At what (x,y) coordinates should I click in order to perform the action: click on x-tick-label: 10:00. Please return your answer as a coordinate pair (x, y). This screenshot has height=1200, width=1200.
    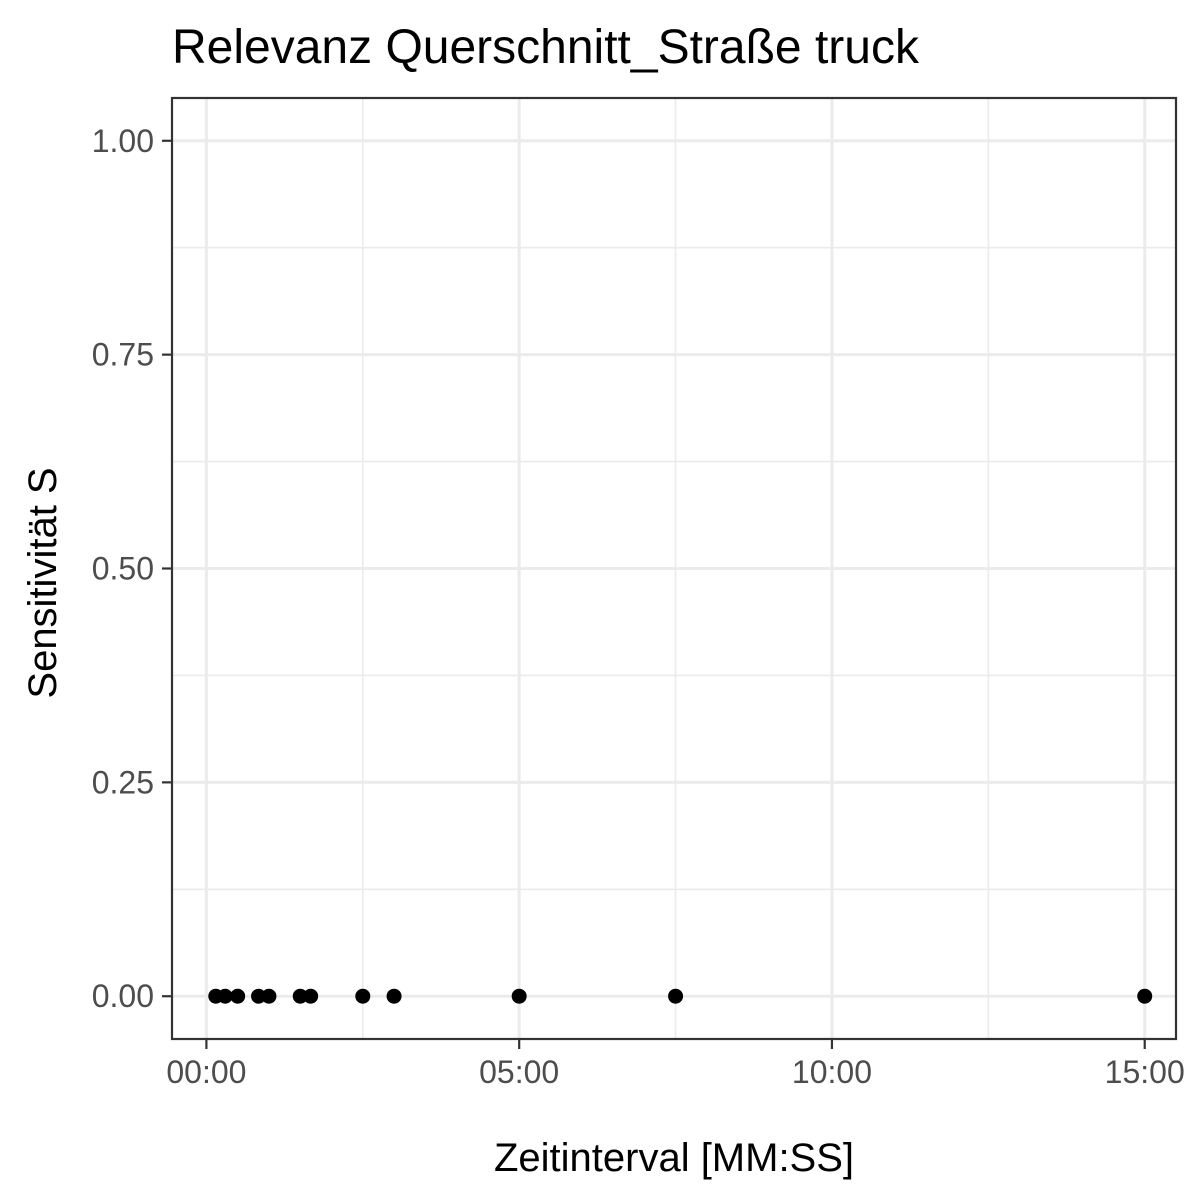
    Looking at the image, I should click on (832, 1072).